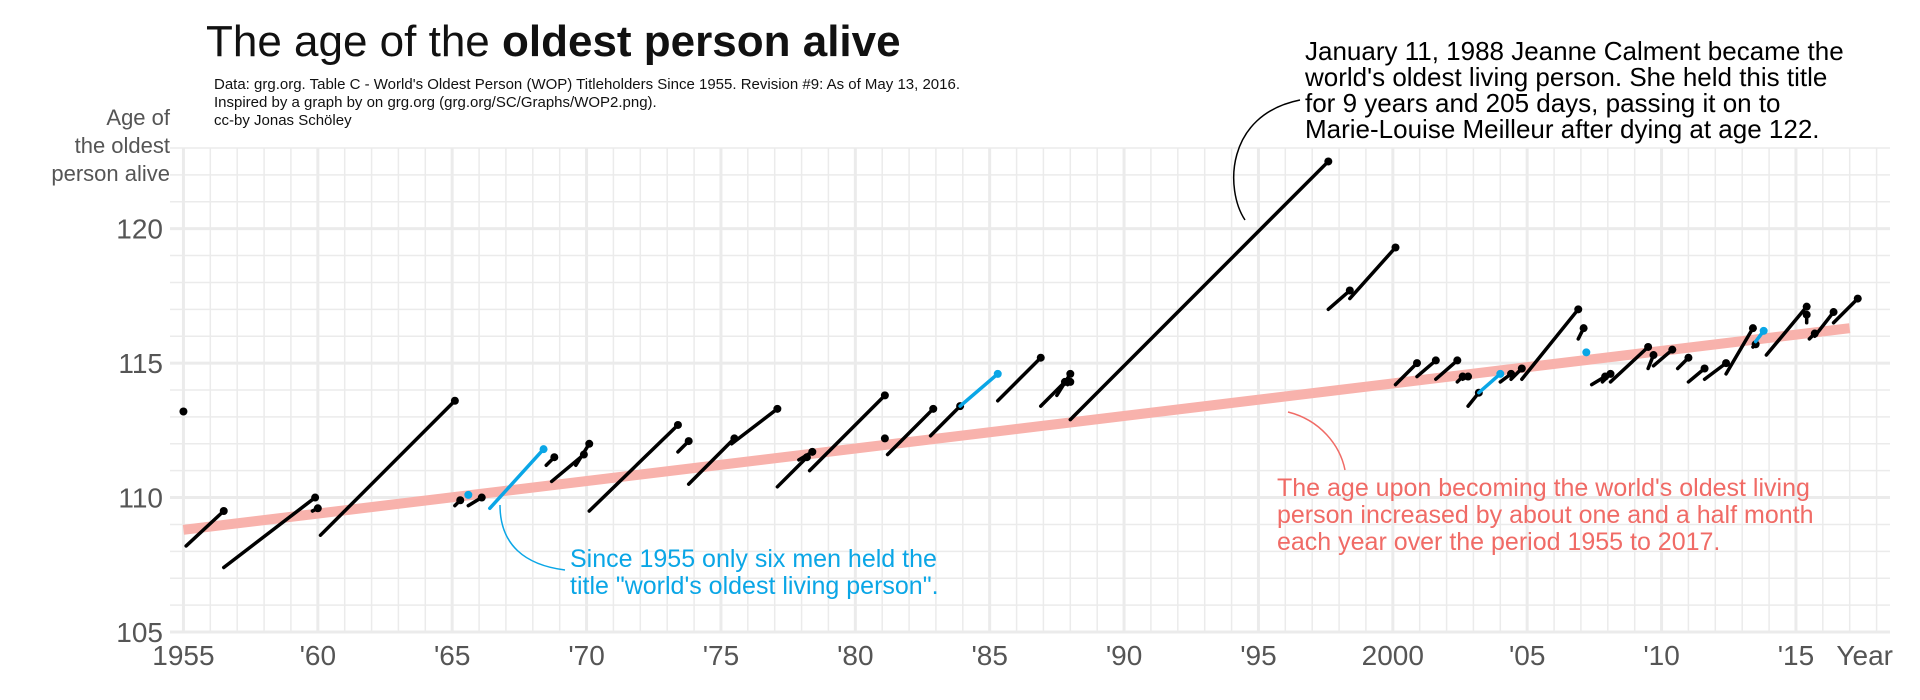 The width and height of the screenshot is (1920, 700). What do you see at coordinates (1864, 655) in the screenshot?
I see `x-axis-label: Year` at bounding box center [1864, 655].